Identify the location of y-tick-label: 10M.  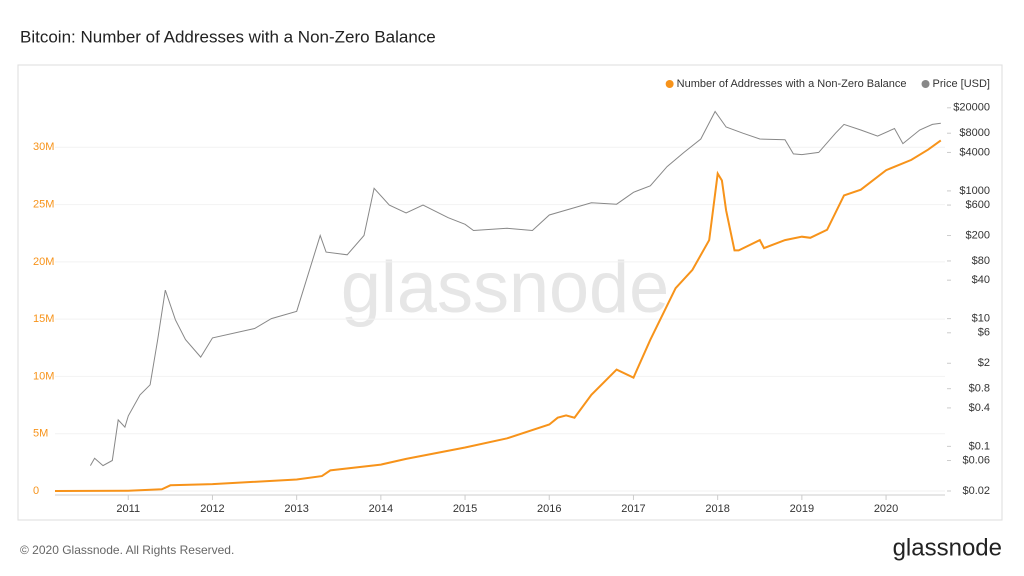
(43, 376).